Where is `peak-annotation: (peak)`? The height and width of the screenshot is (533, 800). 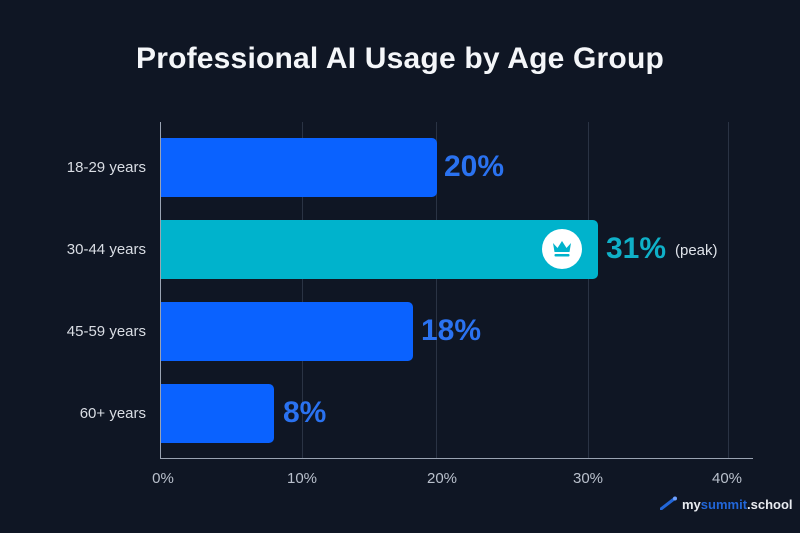 peak-annotation: (peak) is located at coordinates (696, 250).